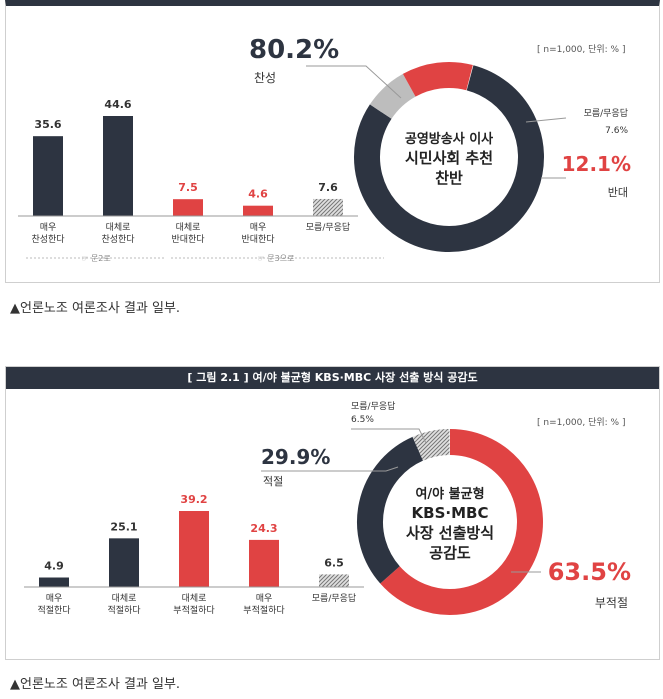 Image resolution: width=663 pixels, height=699 pixels. Describe the element at coordinates (258, 194) in the screenshot. I see `bar-value-label: 4.6` at that location.